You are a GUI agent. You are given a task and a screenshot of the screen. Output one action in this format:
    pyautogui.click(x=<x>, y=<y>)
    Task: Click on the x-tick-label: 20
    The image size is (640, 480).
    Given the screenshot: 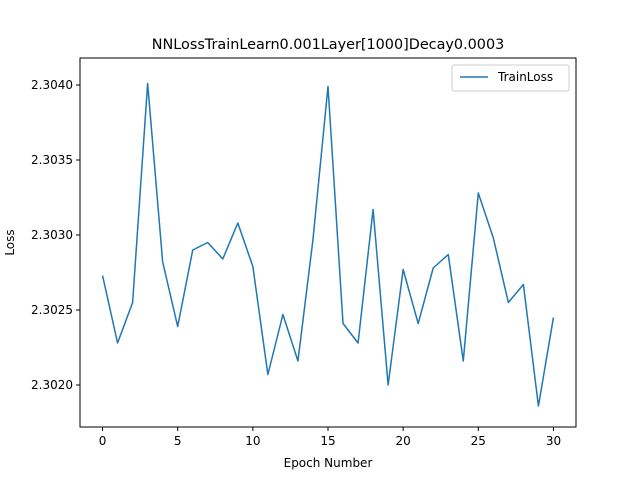 What is the action you would take?
    pyautogui.click(x=403, y=441)
    